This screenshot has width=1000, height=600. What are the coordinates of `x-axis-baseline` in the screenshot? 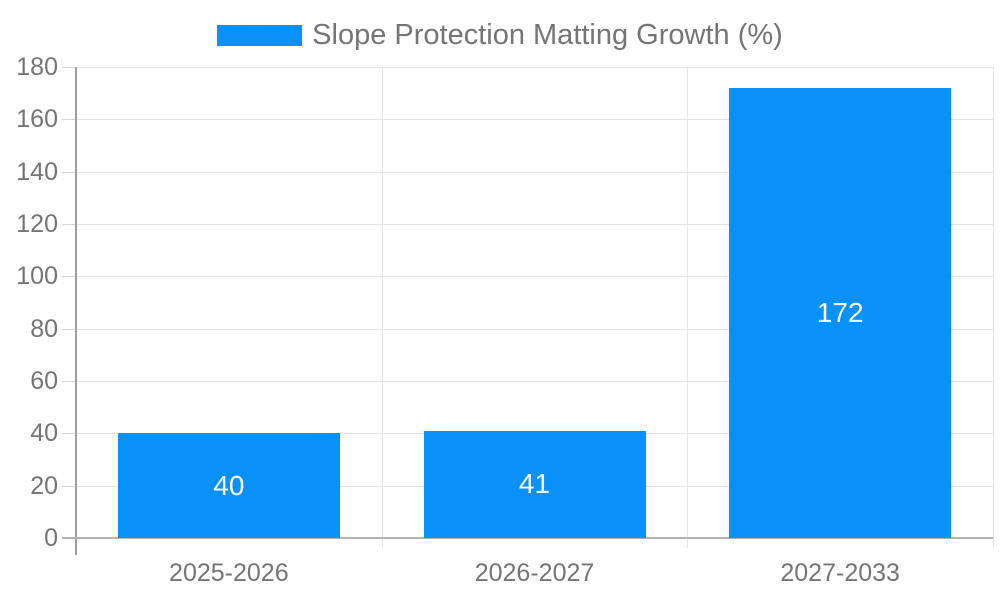 It's located at (527, 538).